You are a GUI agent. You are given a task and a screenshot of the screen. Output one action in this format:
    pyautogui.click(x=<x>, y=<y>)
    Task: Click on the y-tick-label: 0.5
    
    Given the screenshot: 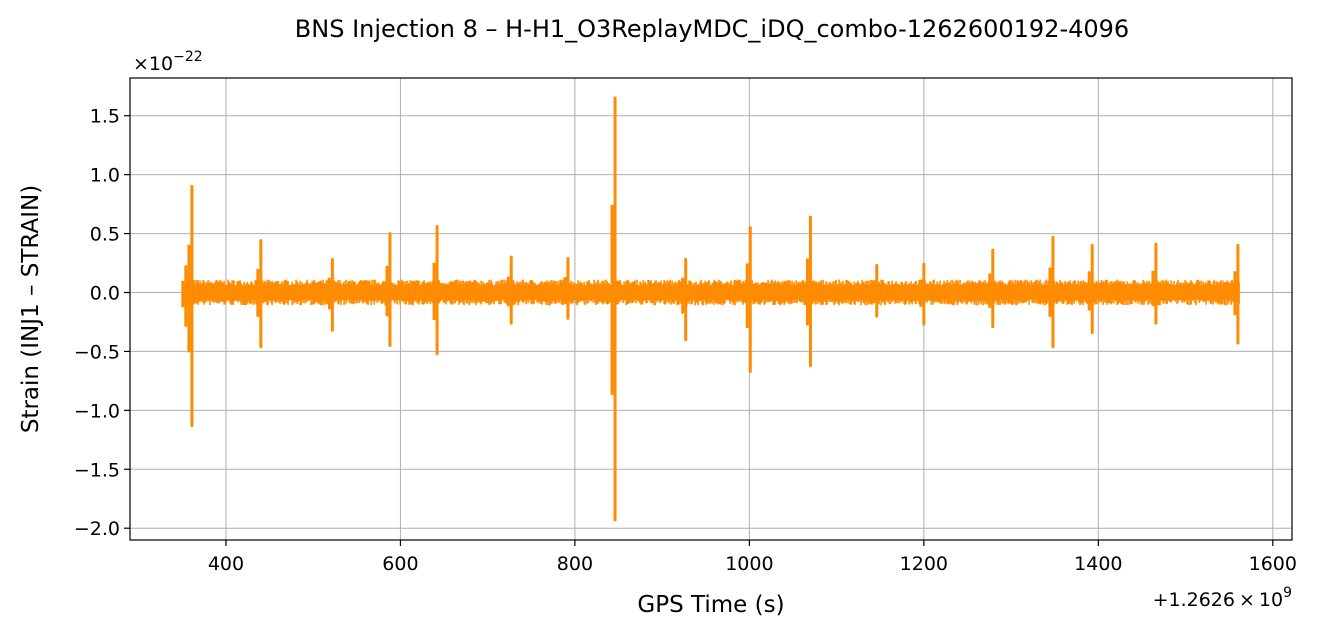 What is the action you would take?
    pyautogui.click(x=105, y=235)
    